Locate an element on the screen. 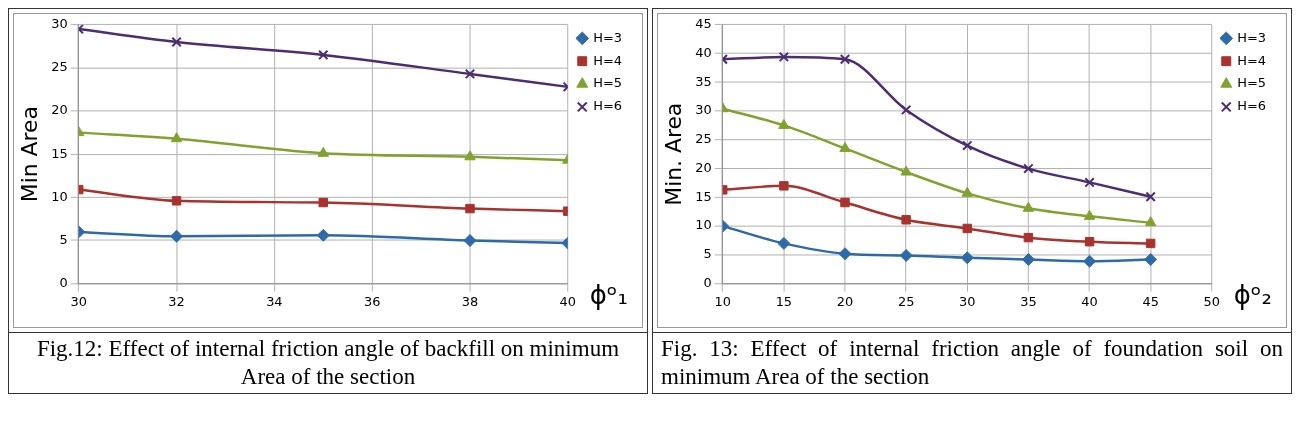 The height and width of the screenshot is (445, 1309). caption: Fig.12: Effect of internal friction angle of backfill on minimum Area of the section is located at coordinates (328, 363).